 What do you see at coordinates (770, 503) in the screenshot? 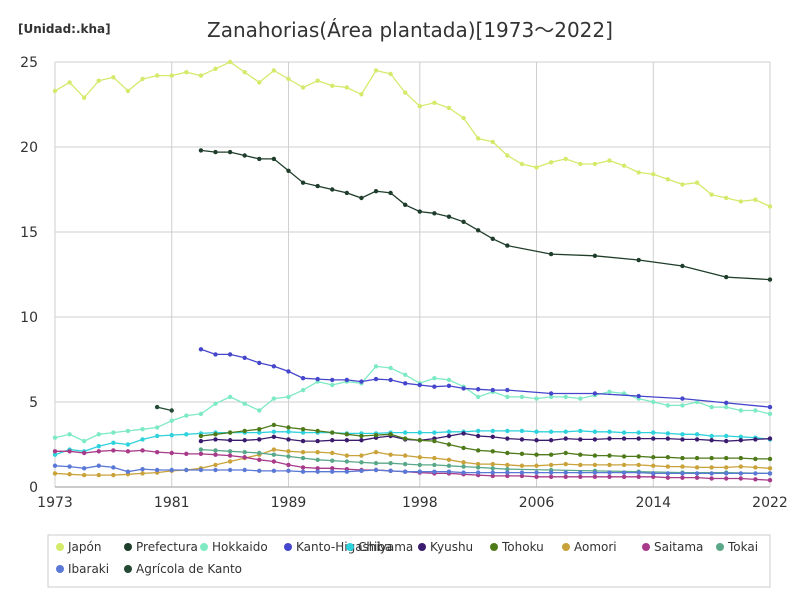
I see `x-tick-label: 2022` at bounding box center [770, 503].